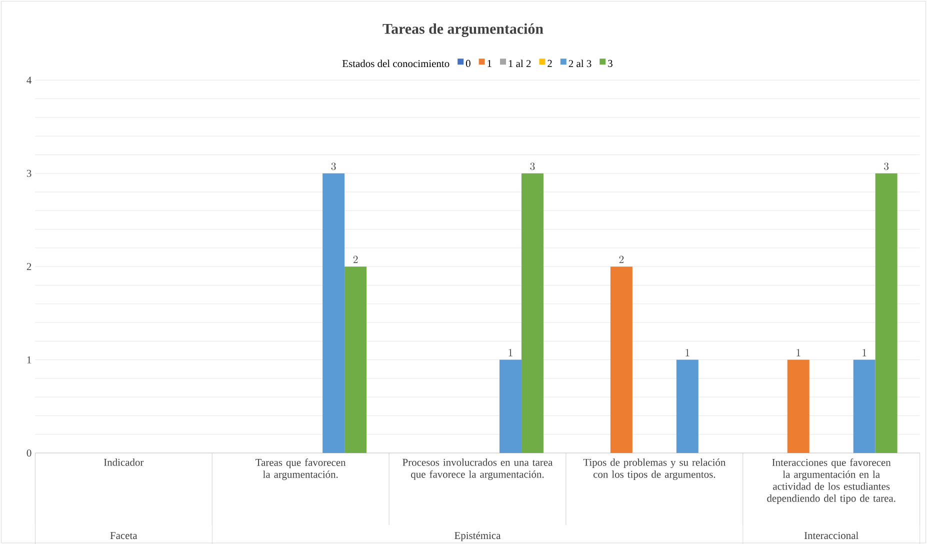 This screenshot has height=544, width=927. Describe the element at coordinates (519, 64) in the screenshot. I see `legend-label: 1 al 2` at that location.